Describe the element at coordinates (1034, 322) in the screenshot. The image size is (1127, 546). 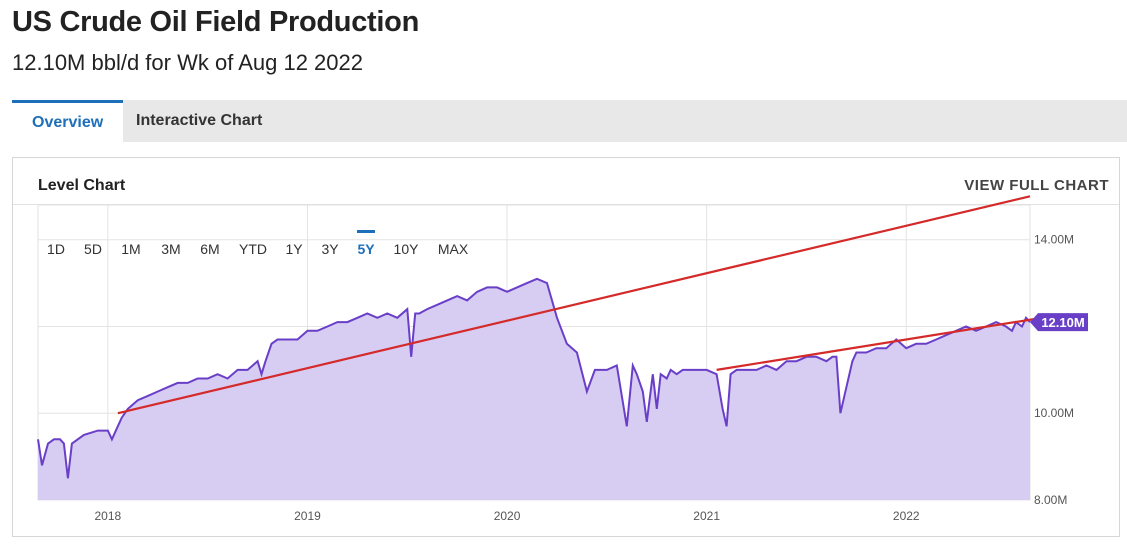
I see `badge-arrow` at that location.